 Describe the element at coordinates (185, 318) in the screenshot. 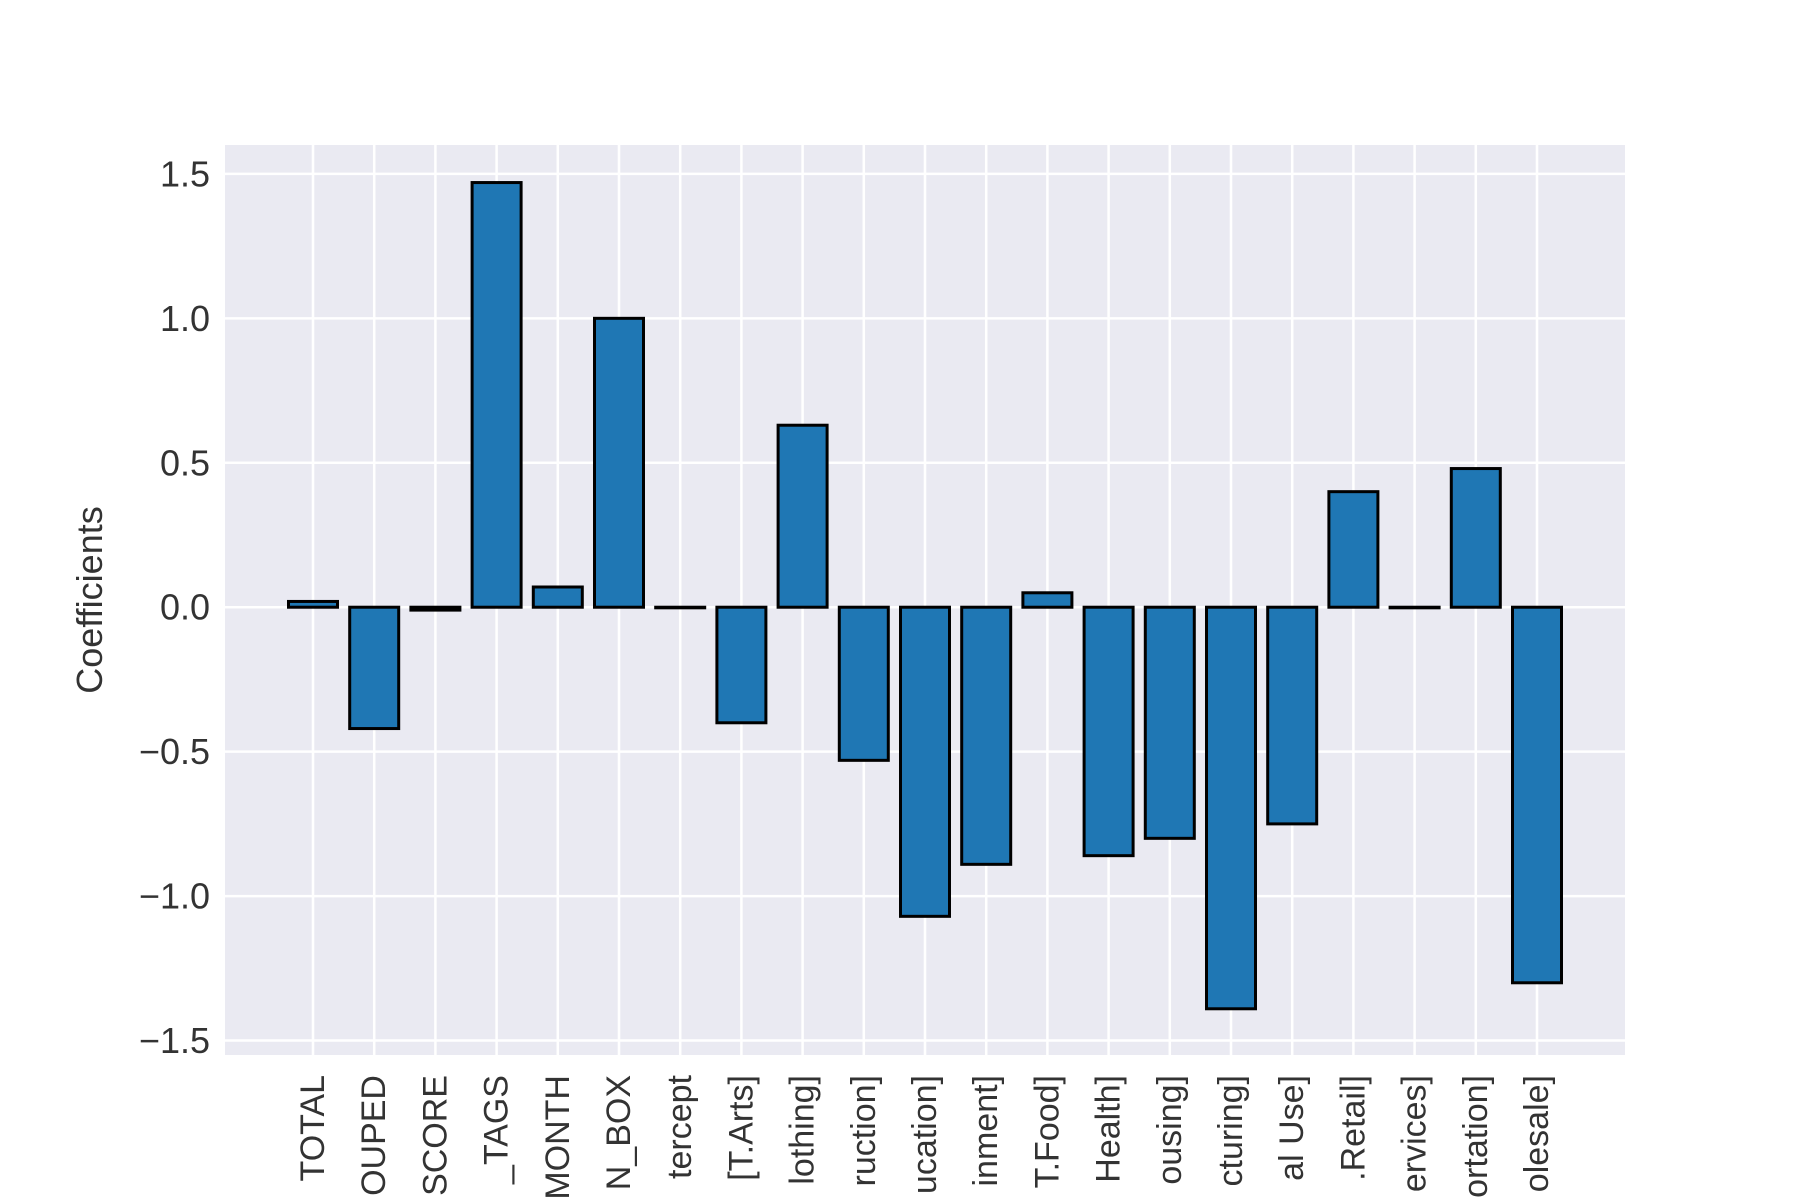

I see `y-tick-label: 1.0` at that location.